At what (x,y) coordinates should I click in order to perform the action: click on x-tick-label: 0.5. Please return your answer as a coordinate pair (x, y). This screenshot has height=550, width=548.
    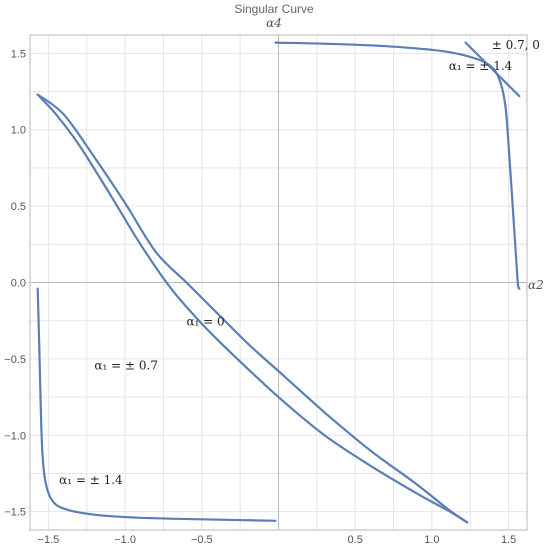
    Looking at the image, I should click on (355, 540).